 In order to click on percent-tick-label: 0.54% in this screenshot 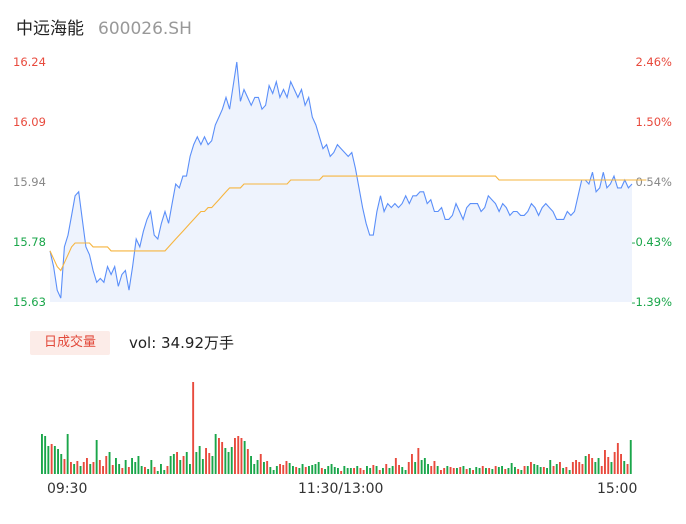, I will do `click(653, 182)`.